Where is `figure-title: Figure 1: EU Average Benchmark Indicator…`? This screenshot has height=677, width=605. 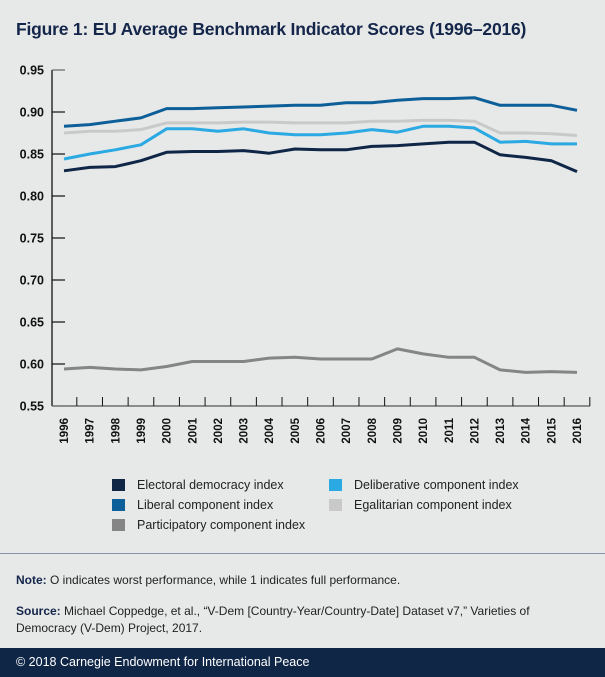 figure-title: Figure 1: EU Average Benchmark Indicator… is located at coordinates (271, 29).